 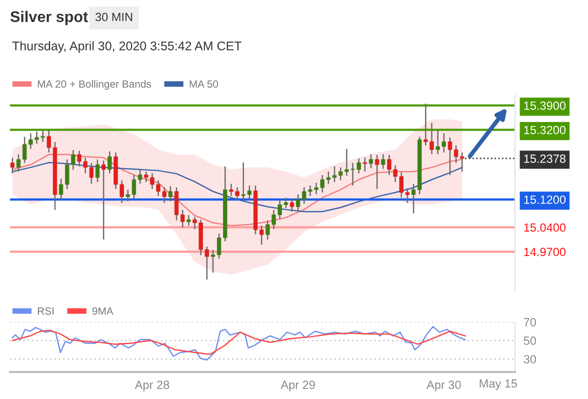 What do you see at coordinates (545, 200) in the screenshot?
I see `y-tick-label: 15.1200` at bounding box center [545, 200].